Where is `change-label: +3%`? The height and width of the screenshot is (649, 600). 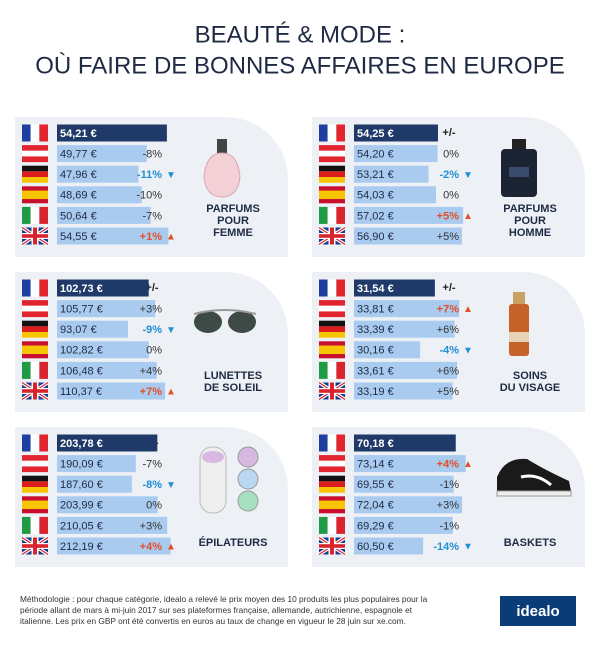
change-label: +3% is located at coordinates (448, 506).